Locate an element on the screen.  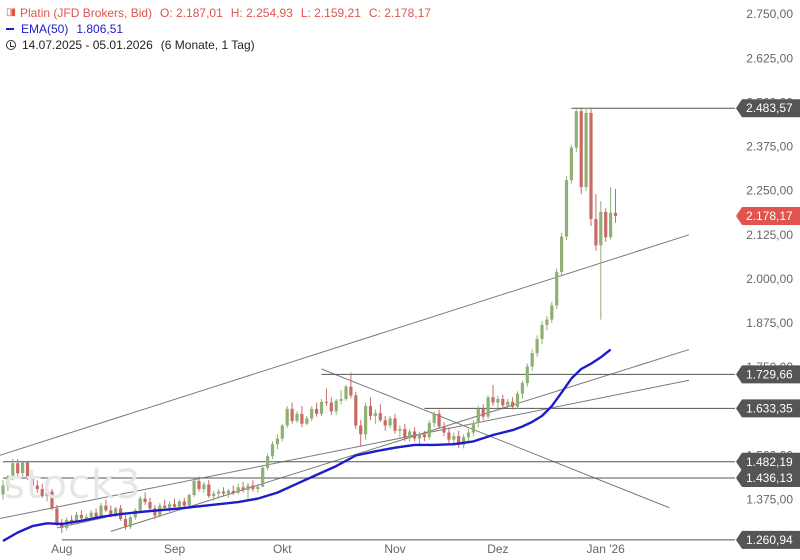
watermark: stock3 is located at coordinates (73, 485).